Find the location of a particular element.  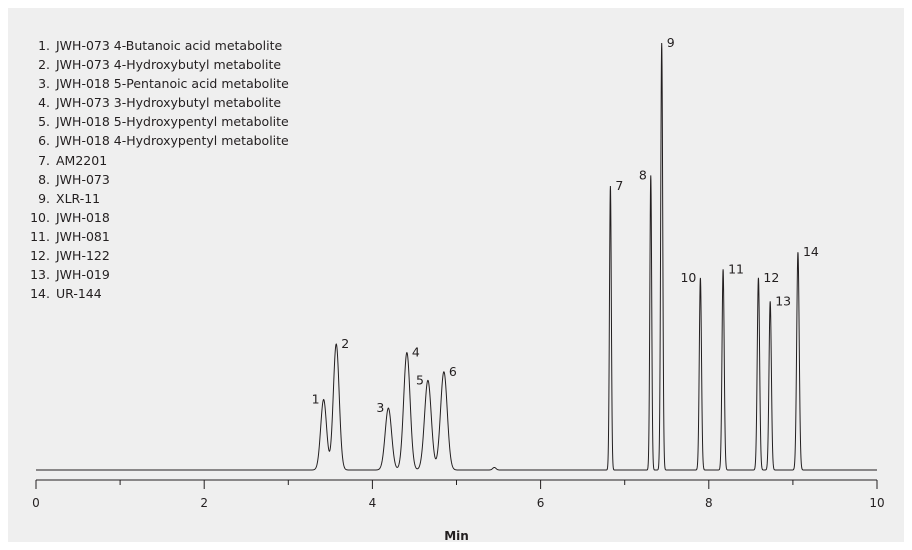

legend-item: 1. JWH-073 4-Butanoic acid metabolite is located at coordinates (157, 45).